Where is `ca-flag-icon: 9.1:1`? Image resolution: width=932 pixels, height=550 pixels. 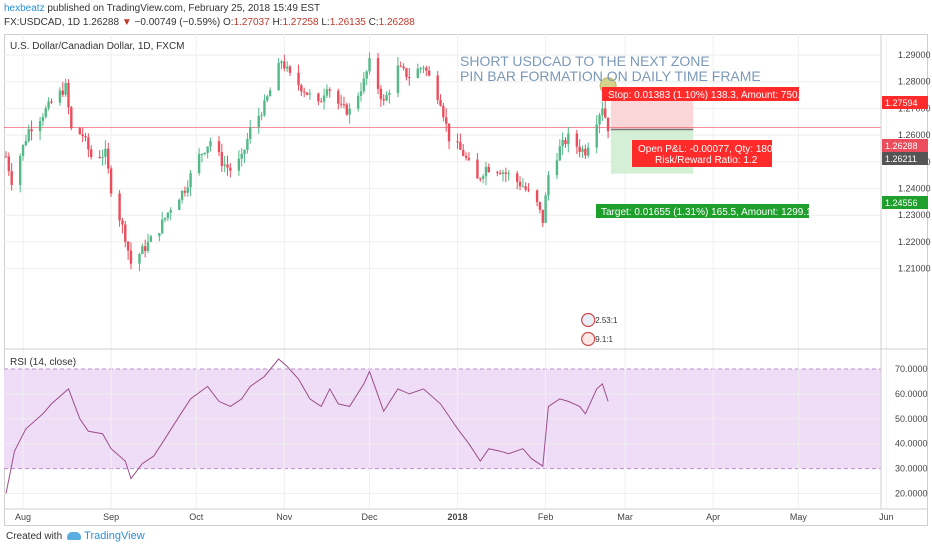
ca-flag-icon: 9.1:1 is located at coordinates (597, 339).